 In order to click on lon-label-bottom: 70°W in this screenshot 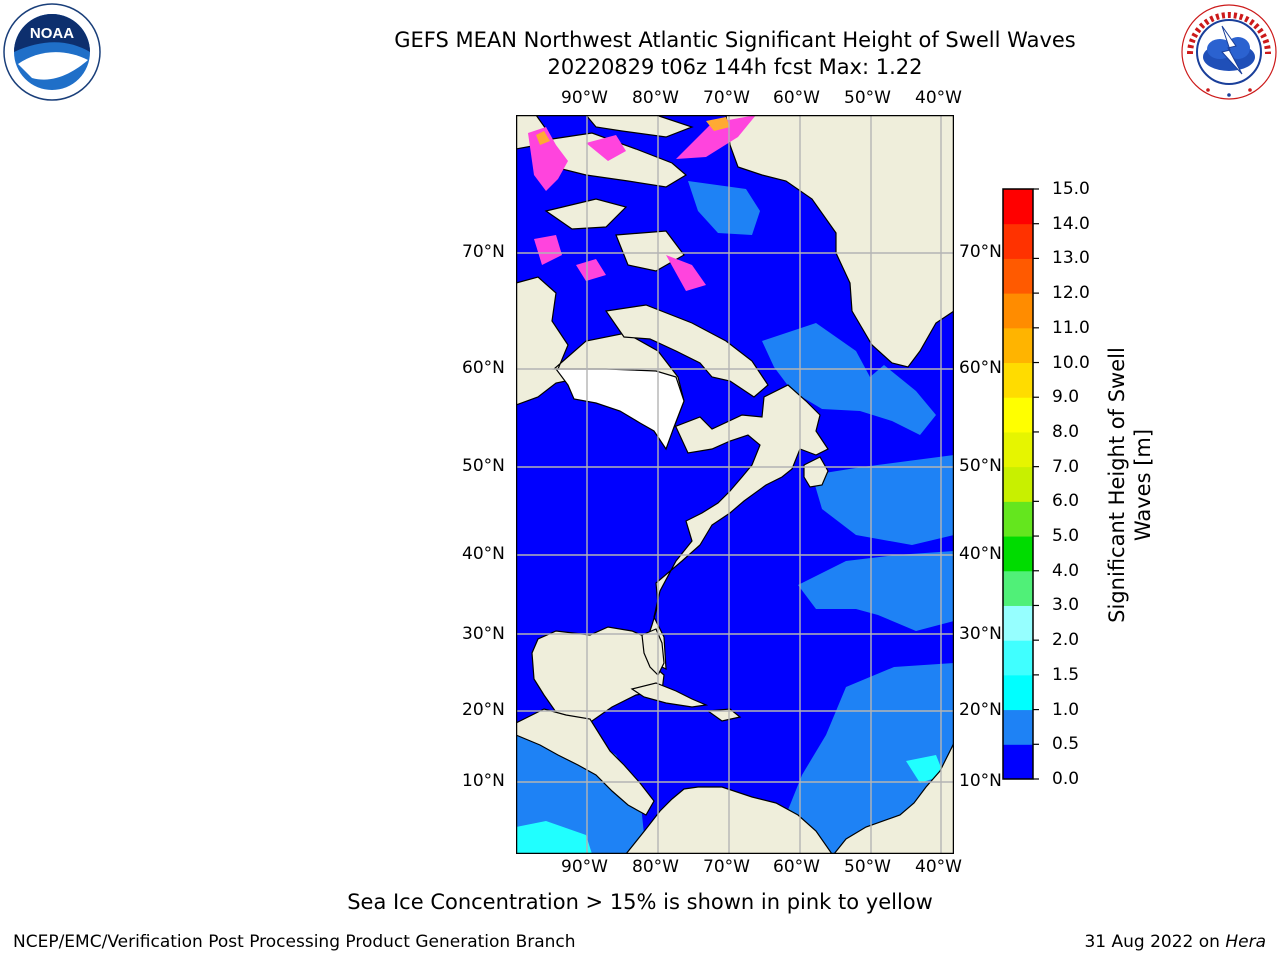, I will do `click(726, 867)`.